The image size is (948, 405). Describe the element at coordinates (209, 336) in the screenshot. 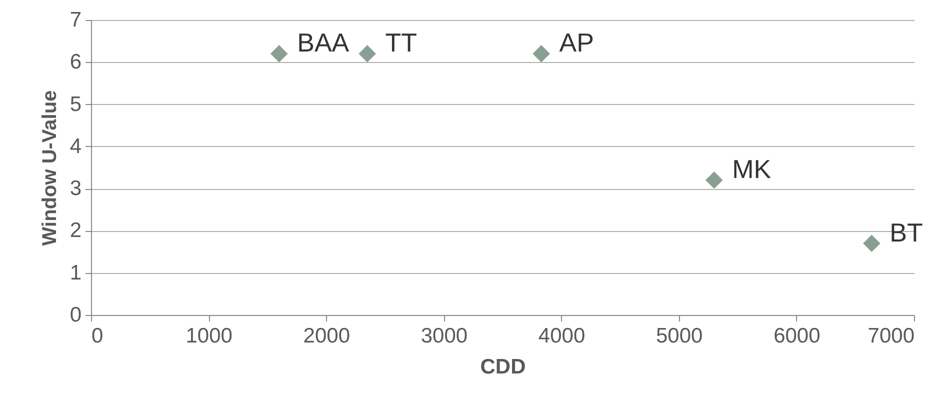

I see `x-tick-label: 1000` at that location.